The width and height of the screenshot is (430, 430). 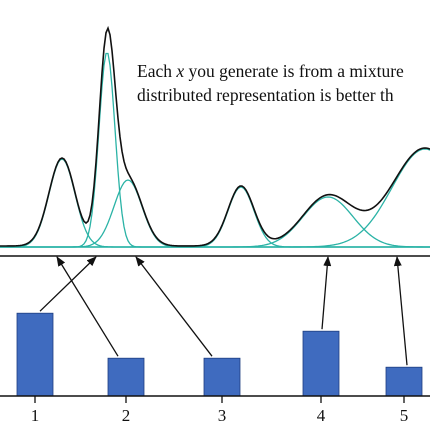 I want to click on caption-line-2: distributed representation is better th, so click(x=265, y=95).